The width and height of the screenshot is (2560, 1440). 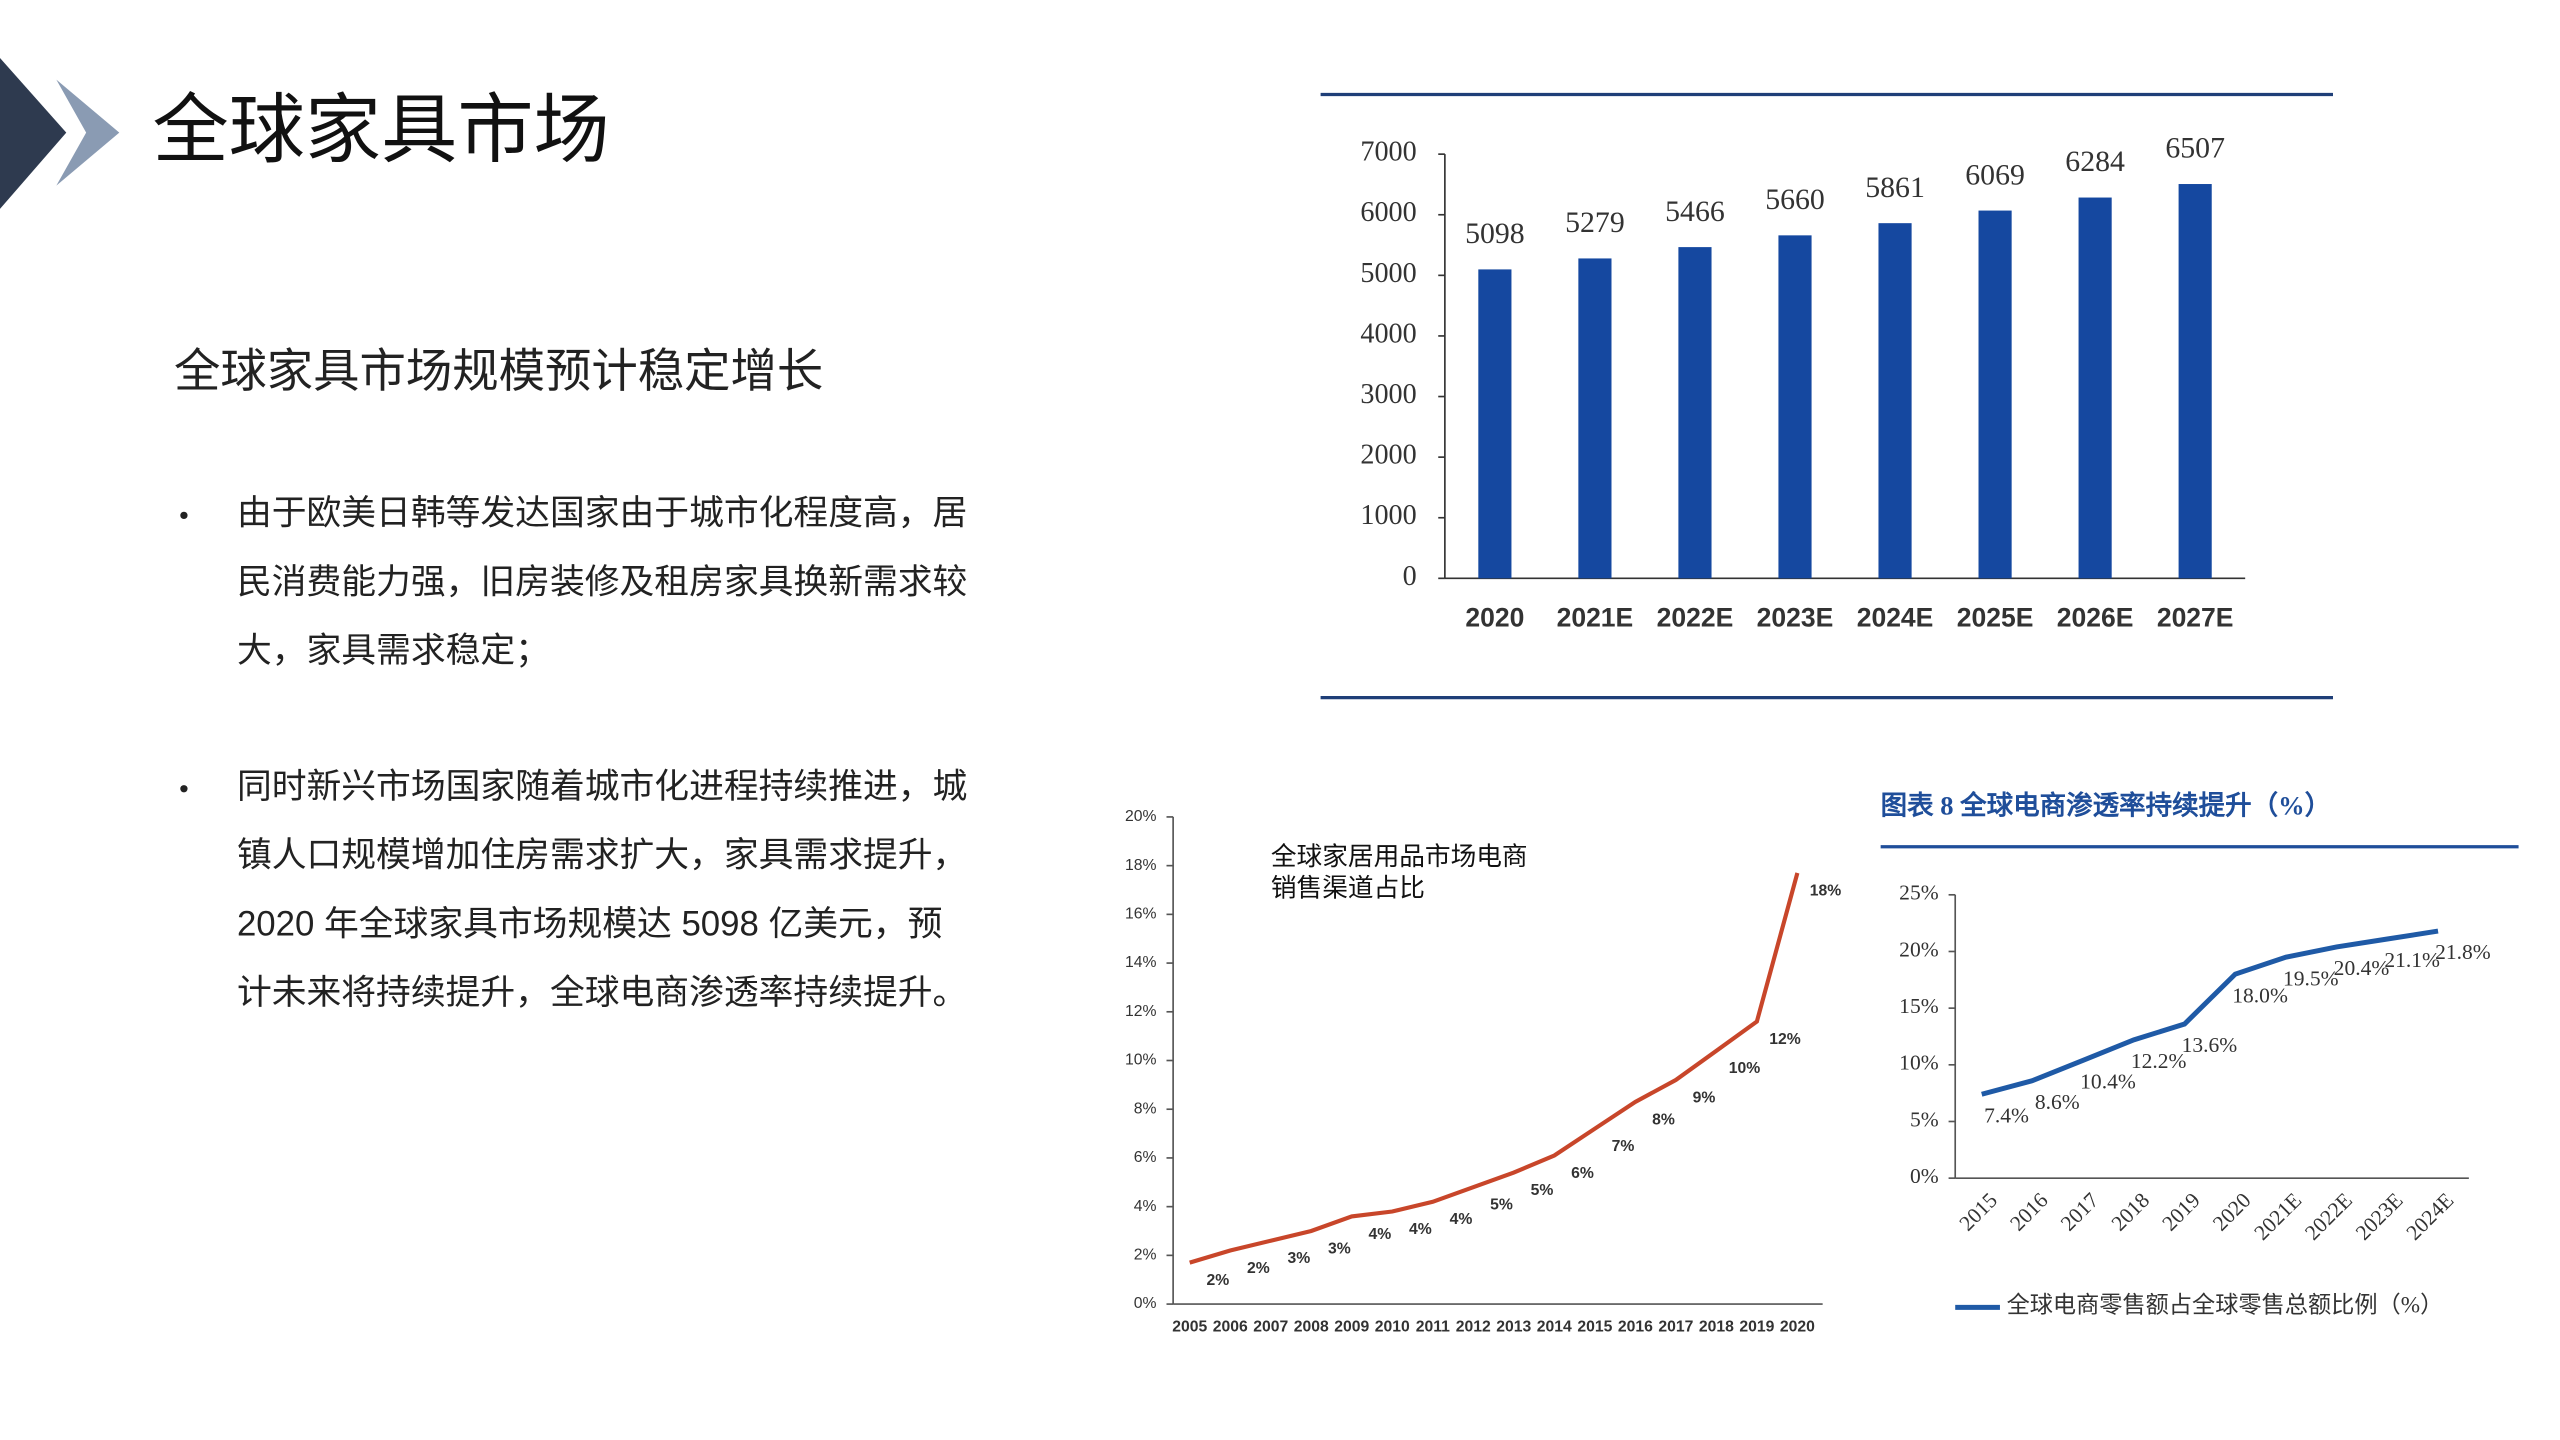 What do you see at coordinates (1141, 1011) in the screenshot?
I see `y-tick-label: 12%` at bounding box center [1141, 1011].